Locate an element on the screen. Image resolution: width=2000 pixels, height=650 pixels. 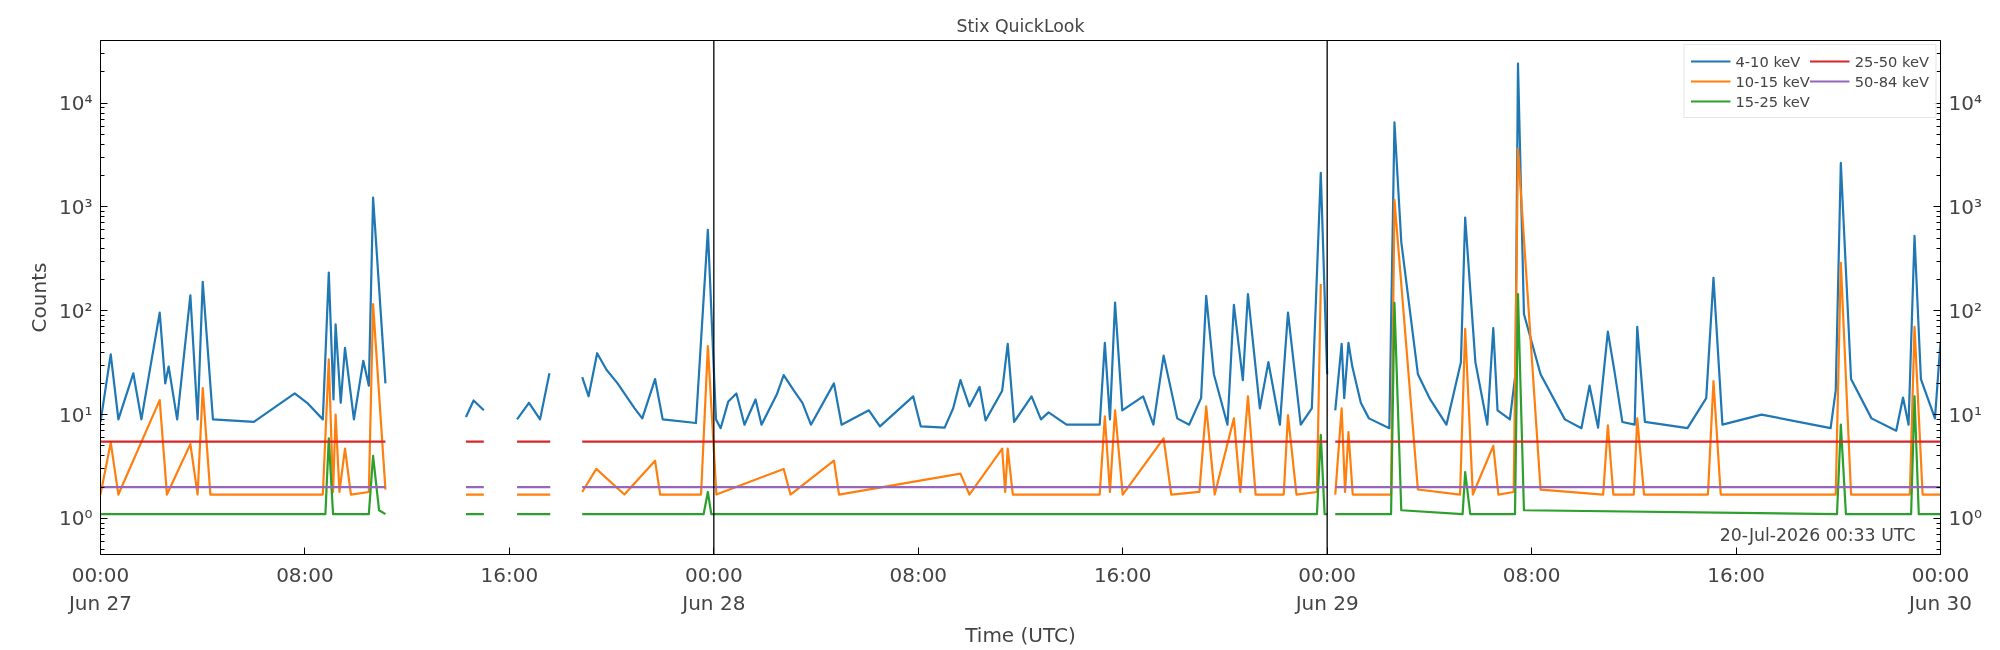
legend-label: 25-50 keV is located at coordinates (1891, 61).